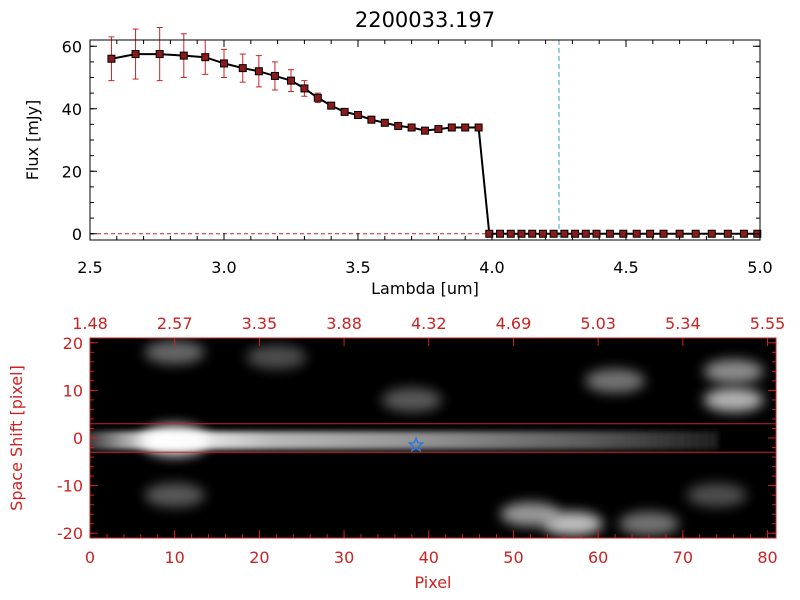 The height and width of the screenshot is (600, 800). What do you see at coordinates (90, 557) in the screenshot?
I see `image-x-tick-label: 0` at bounding box center [90, 557].